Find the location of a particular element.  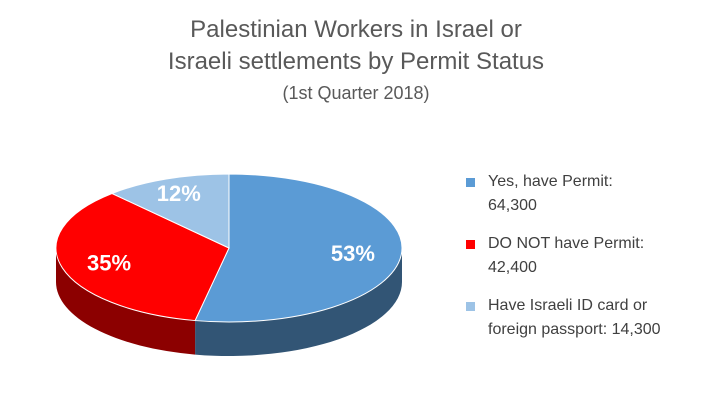

pie-slice-permit is located at coordinates (298, 248).